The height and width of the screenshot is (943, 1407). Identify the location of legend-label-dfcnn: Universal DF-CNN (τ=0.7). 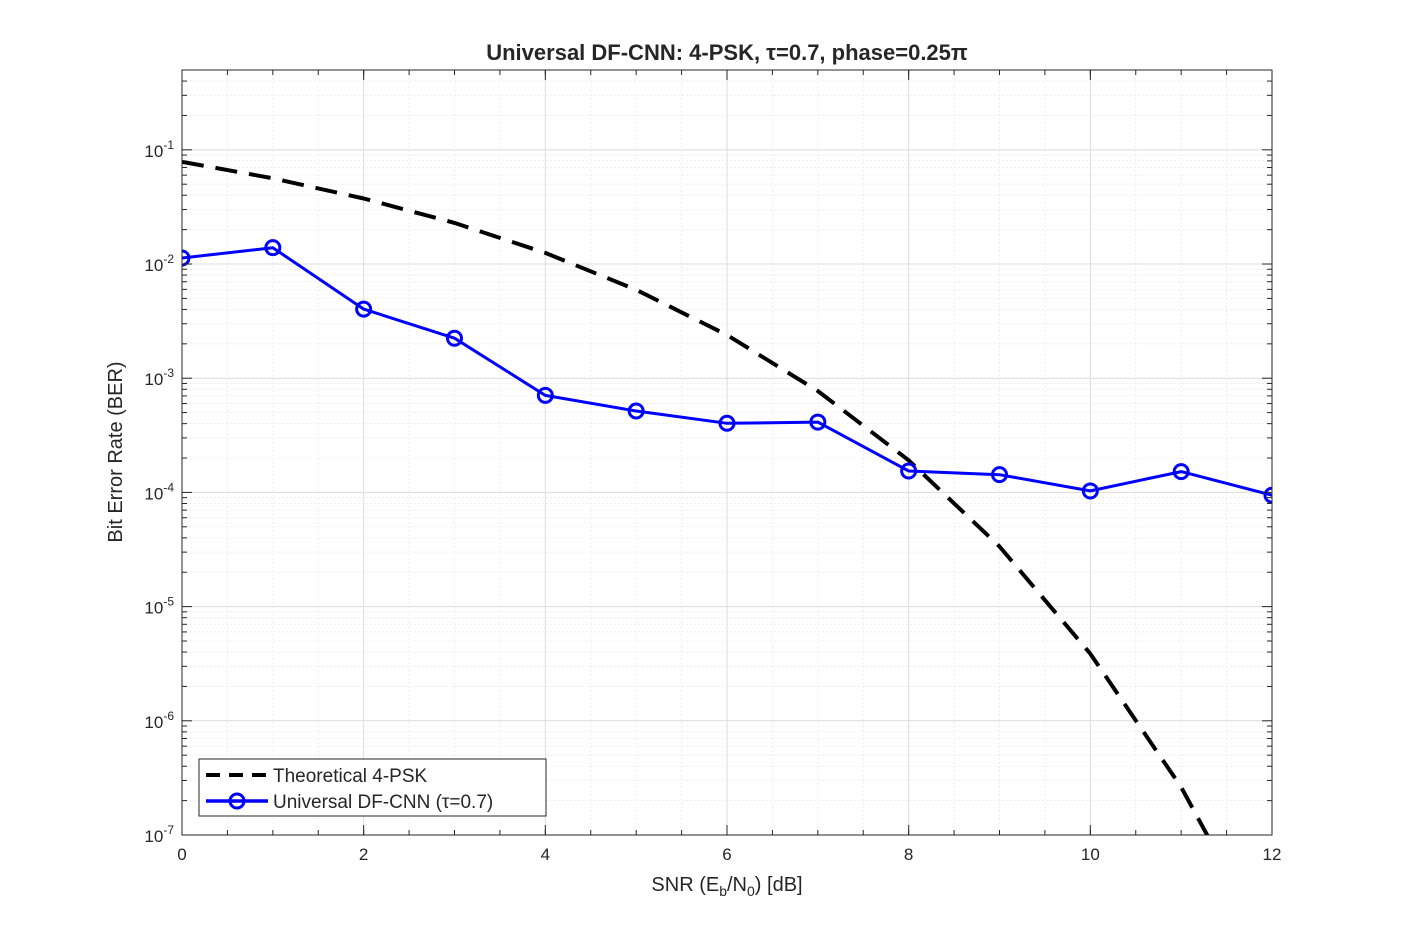
(383, 802).